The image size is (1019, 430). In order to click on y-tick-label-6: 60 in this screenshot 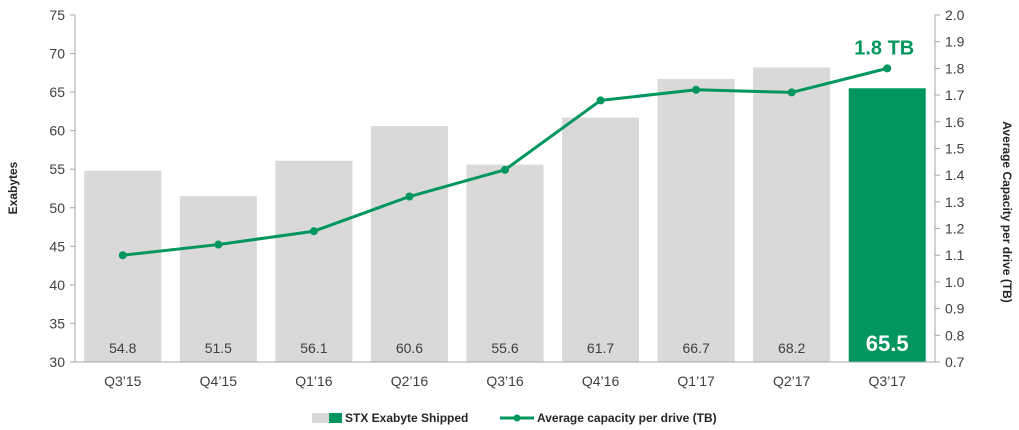, I will do `click(57, 131)`.